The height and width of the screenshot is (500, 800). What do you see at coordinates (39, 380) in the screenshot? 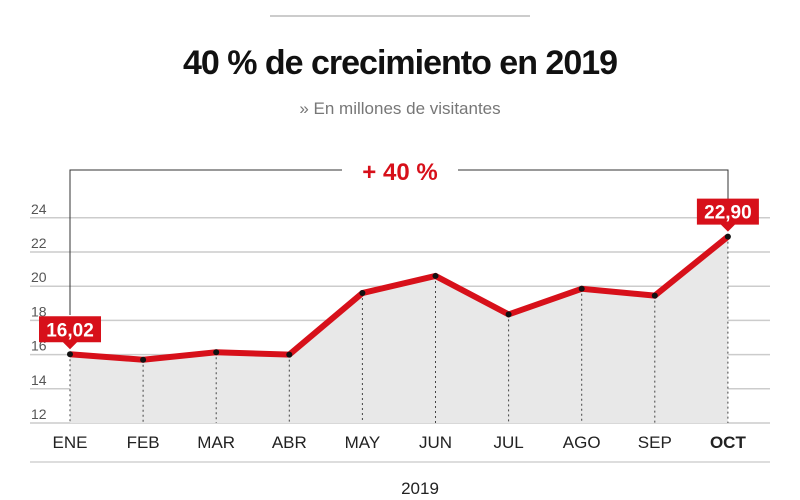
I see `y-tick-label: 14` at bounding box center [39, 380].